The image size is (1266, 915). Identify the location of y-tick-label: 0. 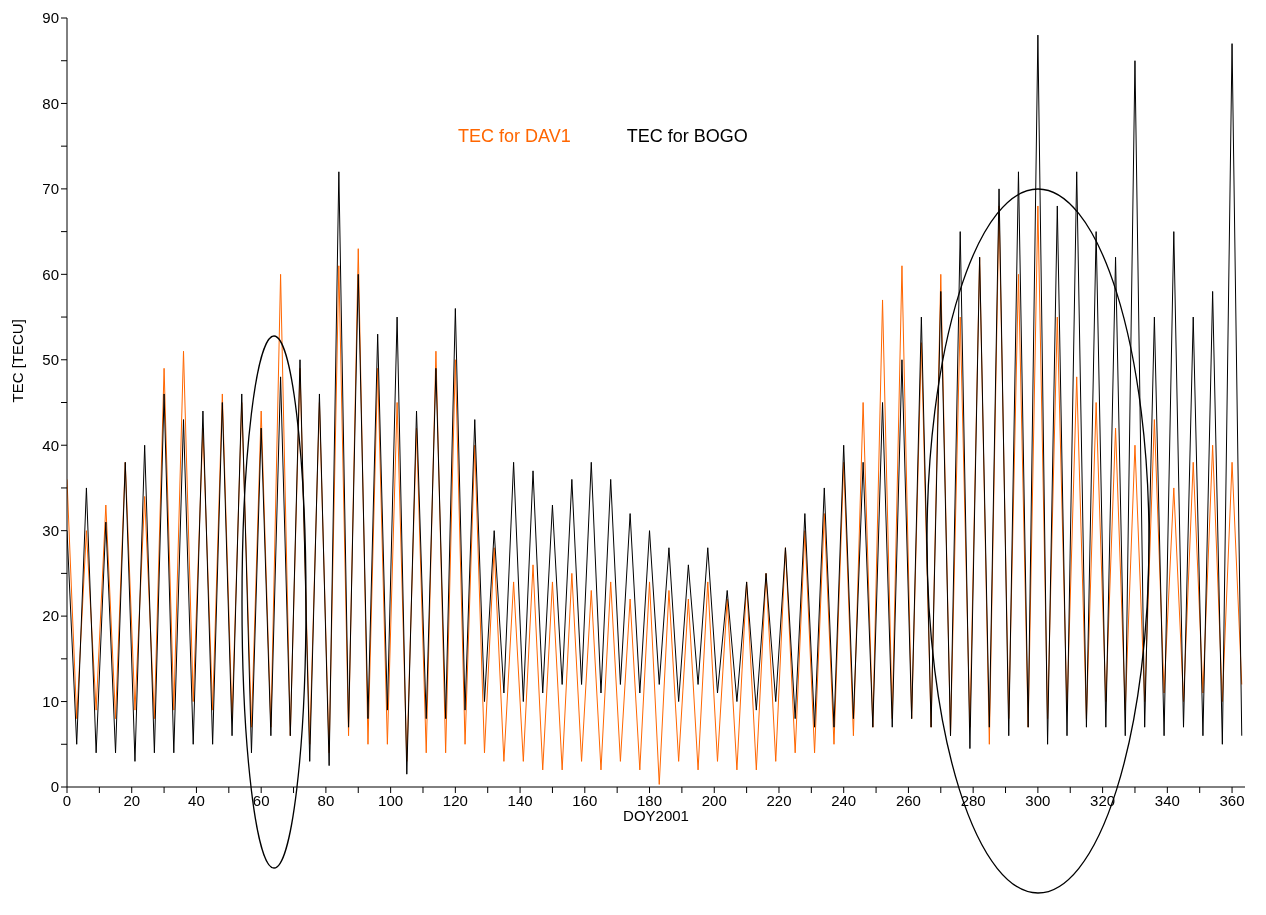
(54, 787).